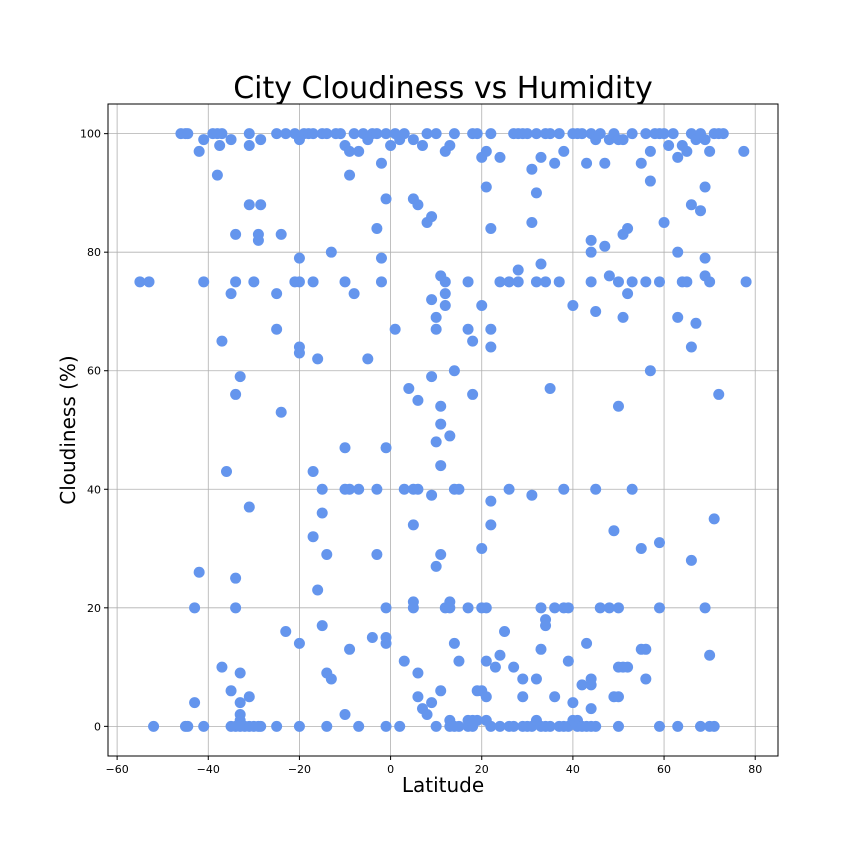 The width and height of the screenshot is (864, 864). What do you see at coordinates (299, 769) in the screenshot?
I see `x-tick-label: −20` at bounding box center [299, 769].